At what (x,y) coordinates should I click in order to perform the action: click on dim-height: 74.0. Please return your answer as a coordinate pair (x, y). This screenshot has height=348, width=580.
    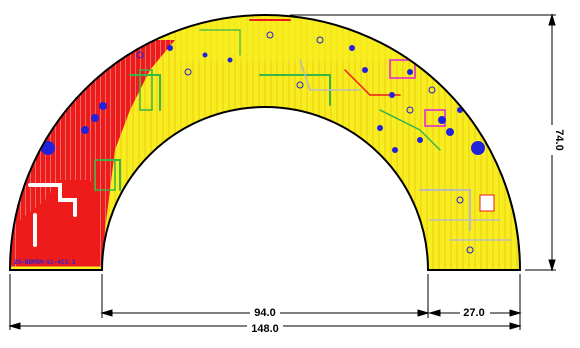
    Looking at the image, I should click on (559, 139).